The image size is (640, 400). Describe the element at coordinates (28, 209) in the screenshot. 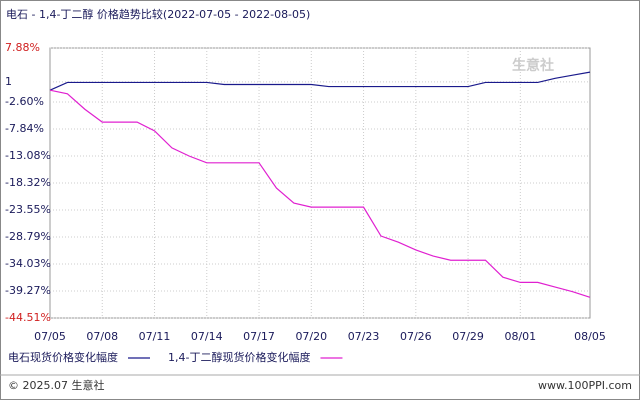

I see `y-tick-label: -23.55%` at that location.